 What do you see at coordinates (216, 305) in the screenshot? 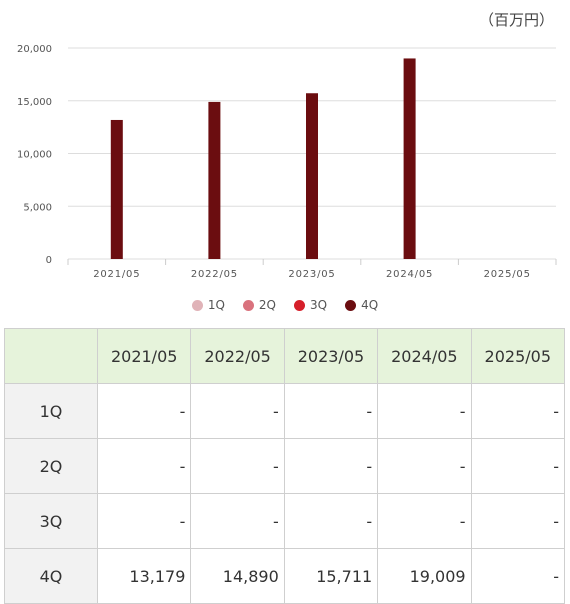
I see `legend-label-1q: 1Q` at bounding box center [216, 305].